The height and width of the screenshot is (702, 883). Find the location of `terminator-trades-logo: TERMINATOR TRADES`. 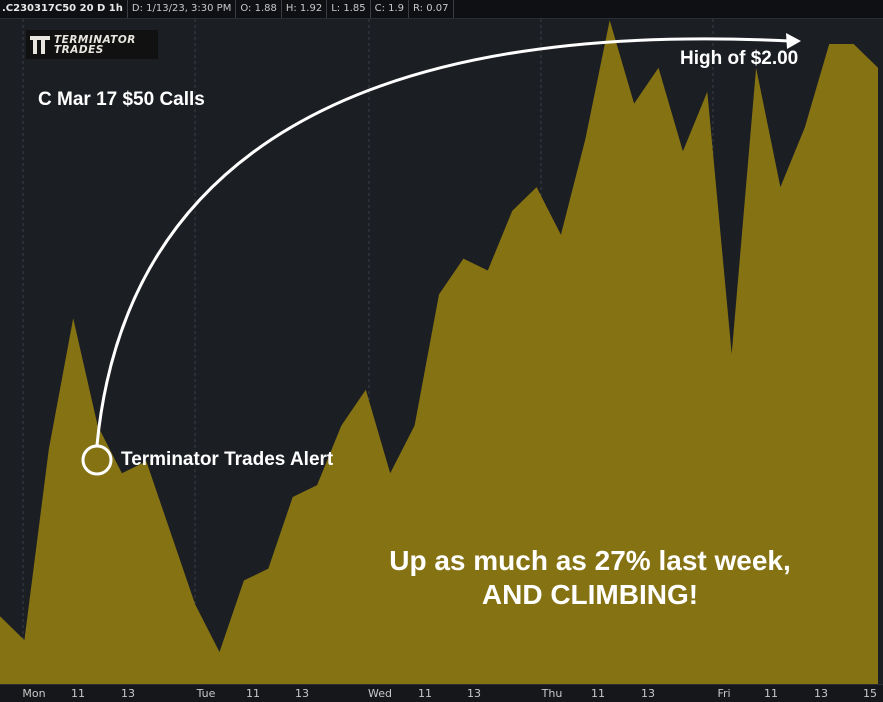

terminator-trades-logo: TERMINATOR TRADES is located at coordinates (92, 44).